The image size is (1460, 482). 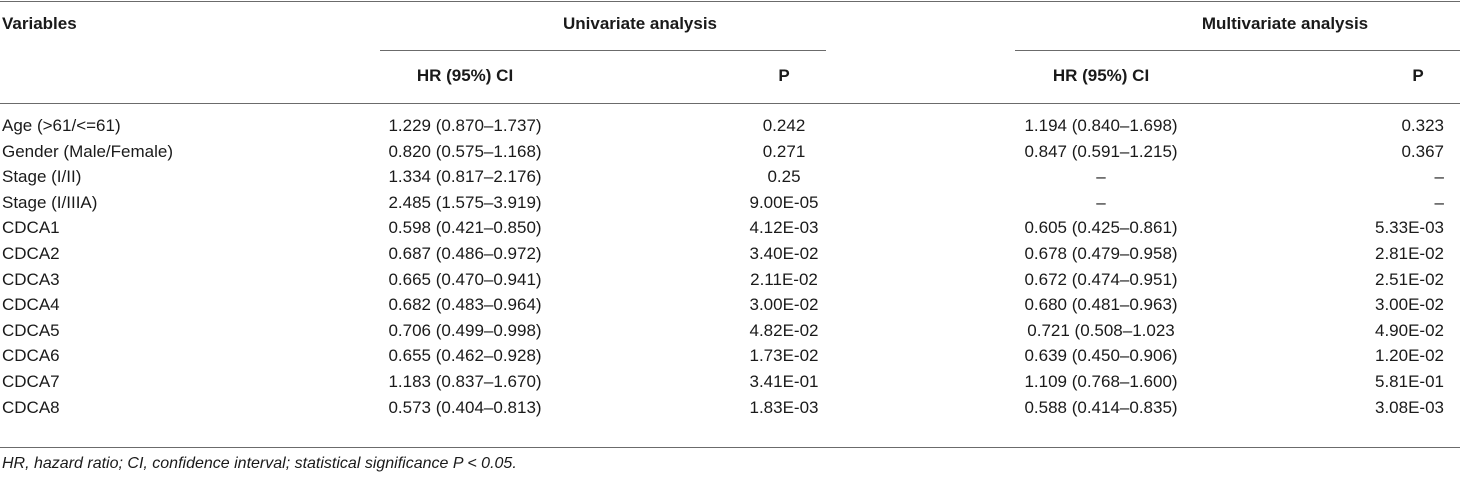 I want to click on univariate-hr-cell: 0.687 (0.486–0.972), so click(x=465, y=253).